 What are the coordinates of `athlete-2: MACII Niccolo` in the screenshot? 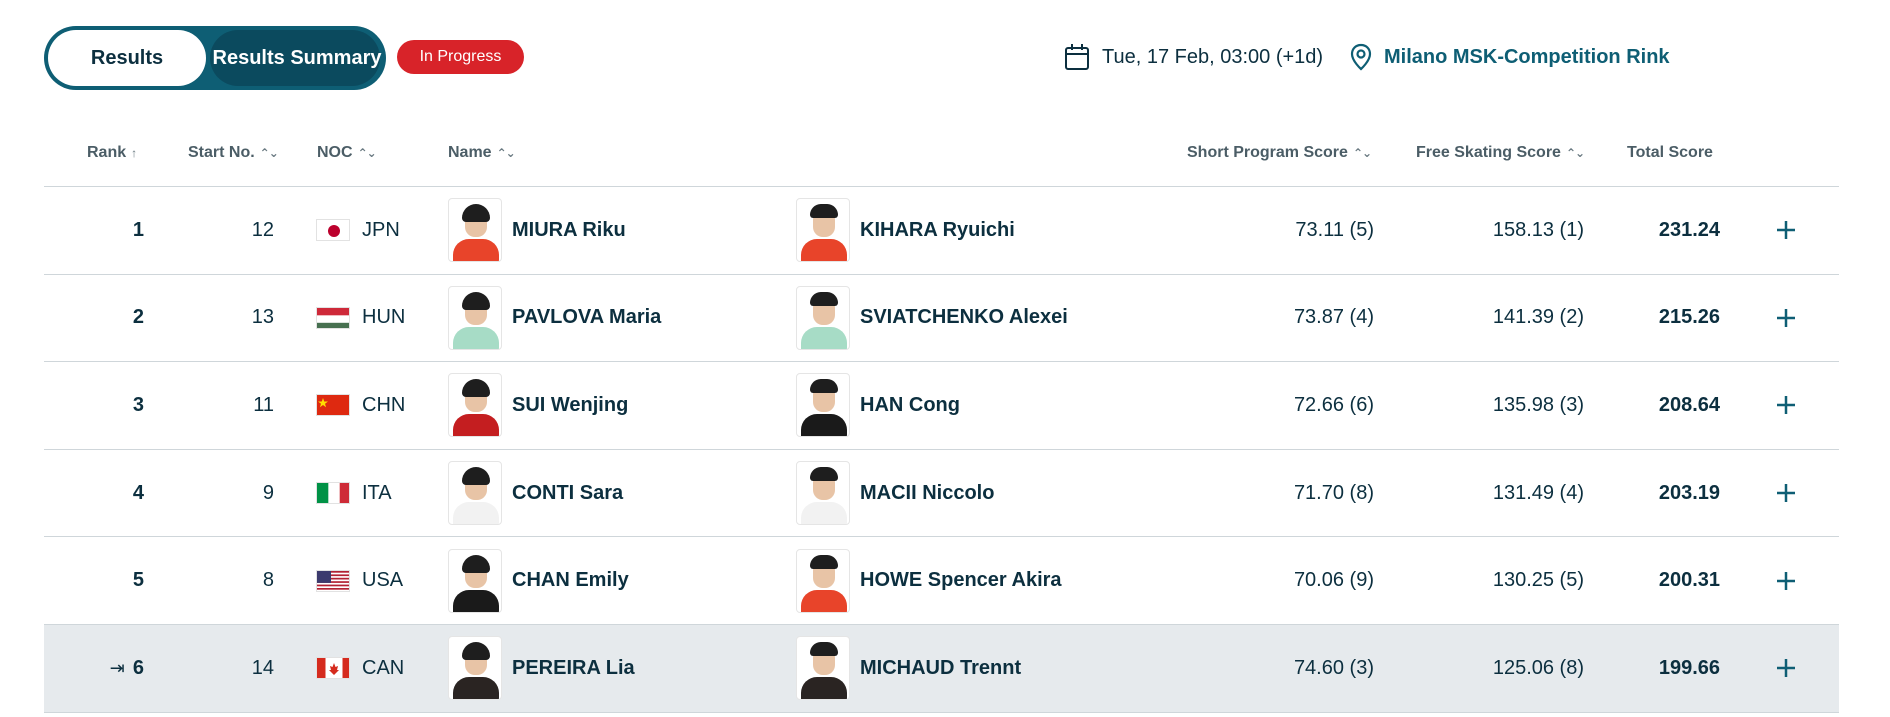 It's located at (895, 493).